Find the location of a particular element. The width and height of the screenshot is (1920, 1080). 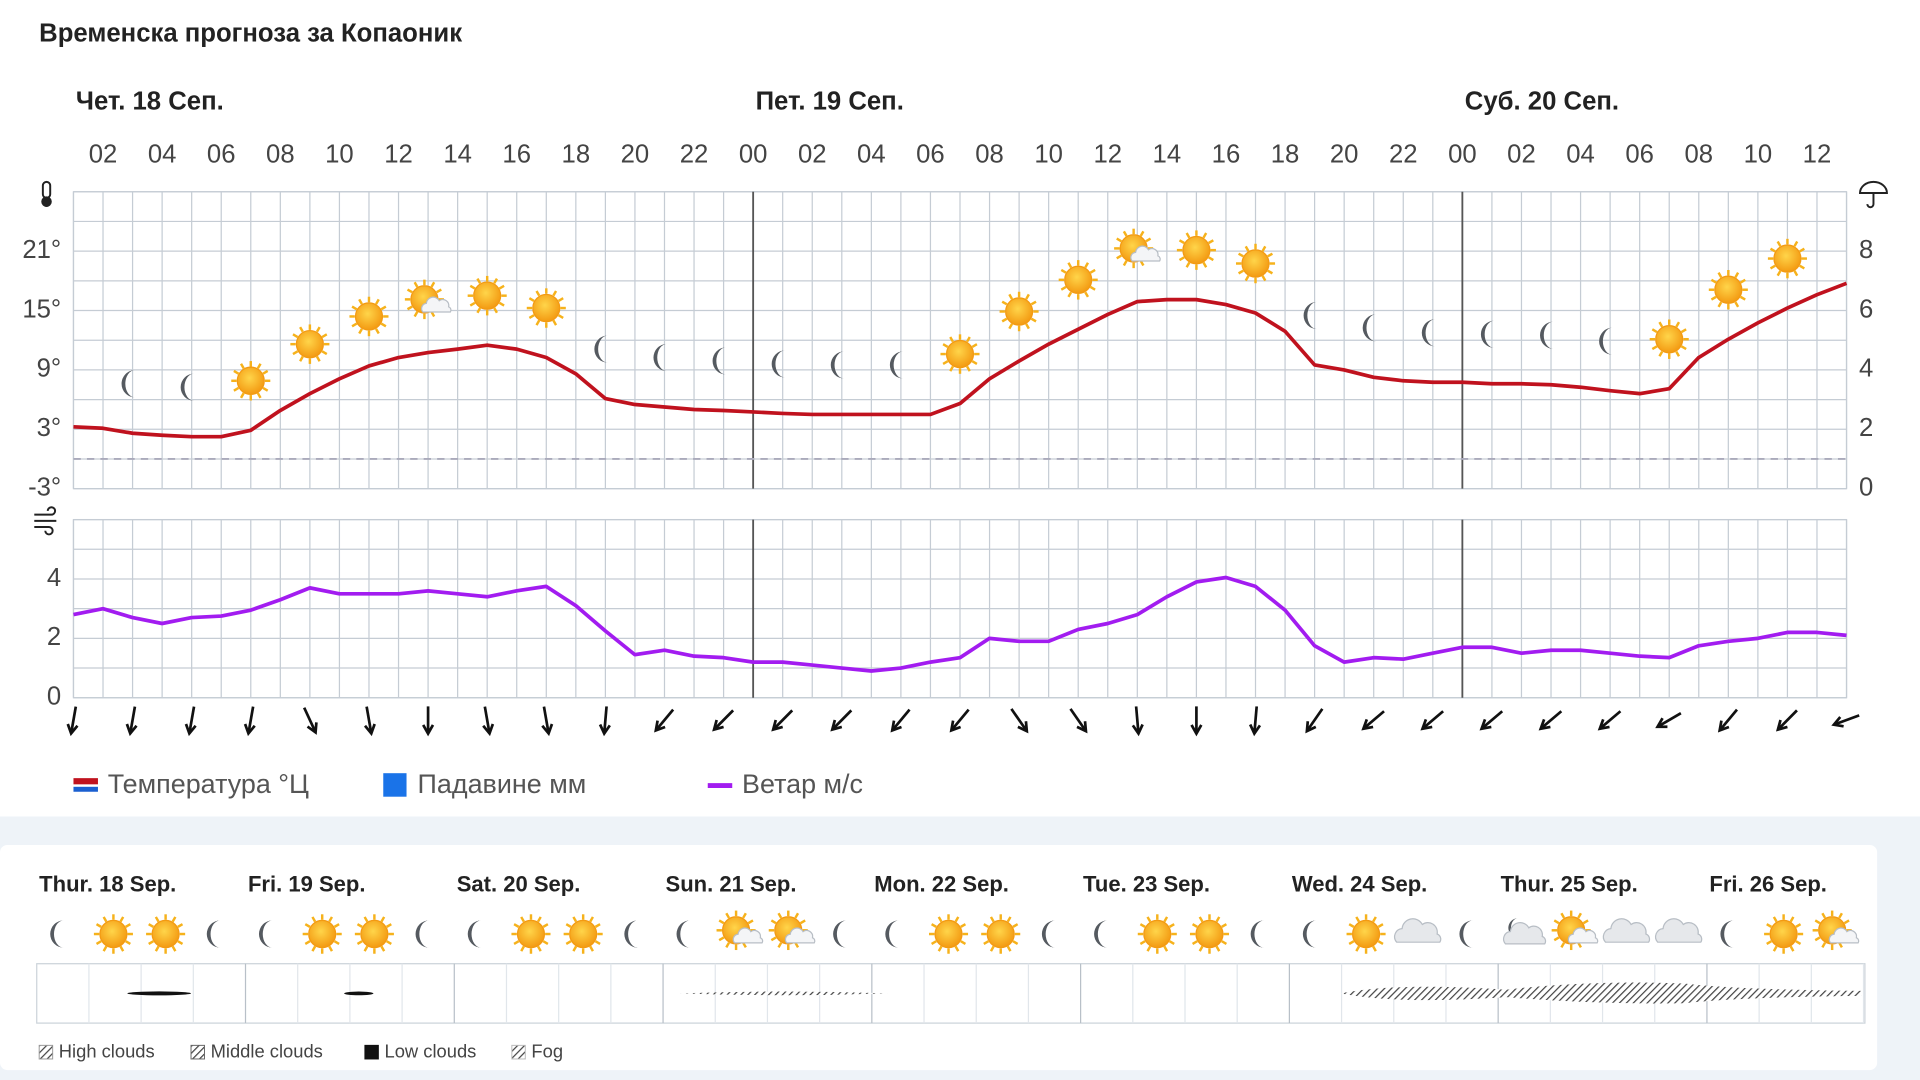

x-tick-label: 06 is located at coordinates (221, 155).